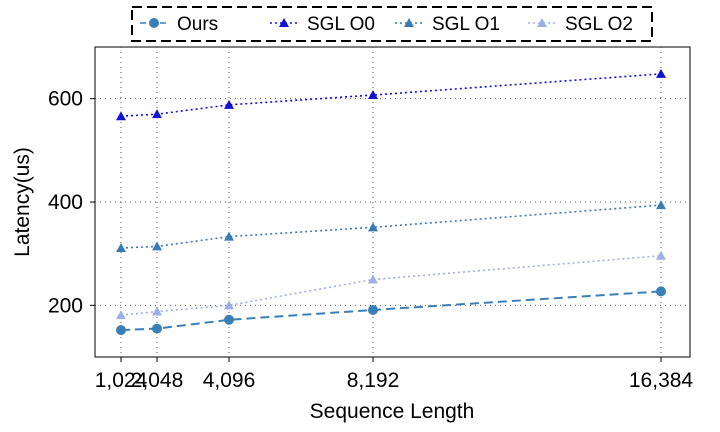  I want to click on legend-box, so click(392, 24).